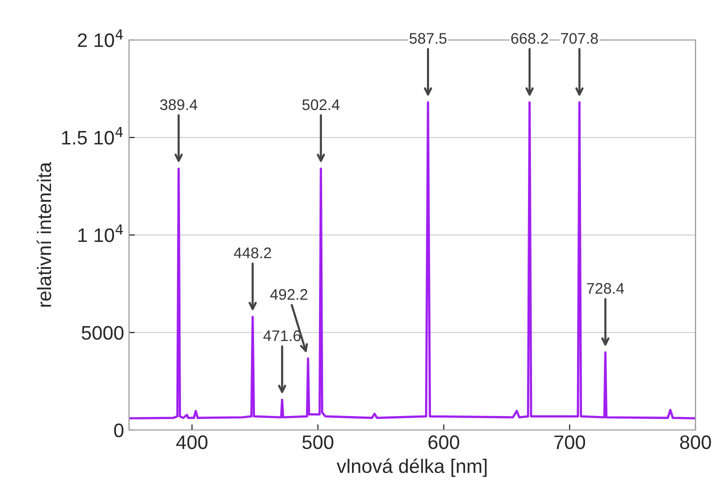  I want to click on annotation: 448.2, so click(253, 253).